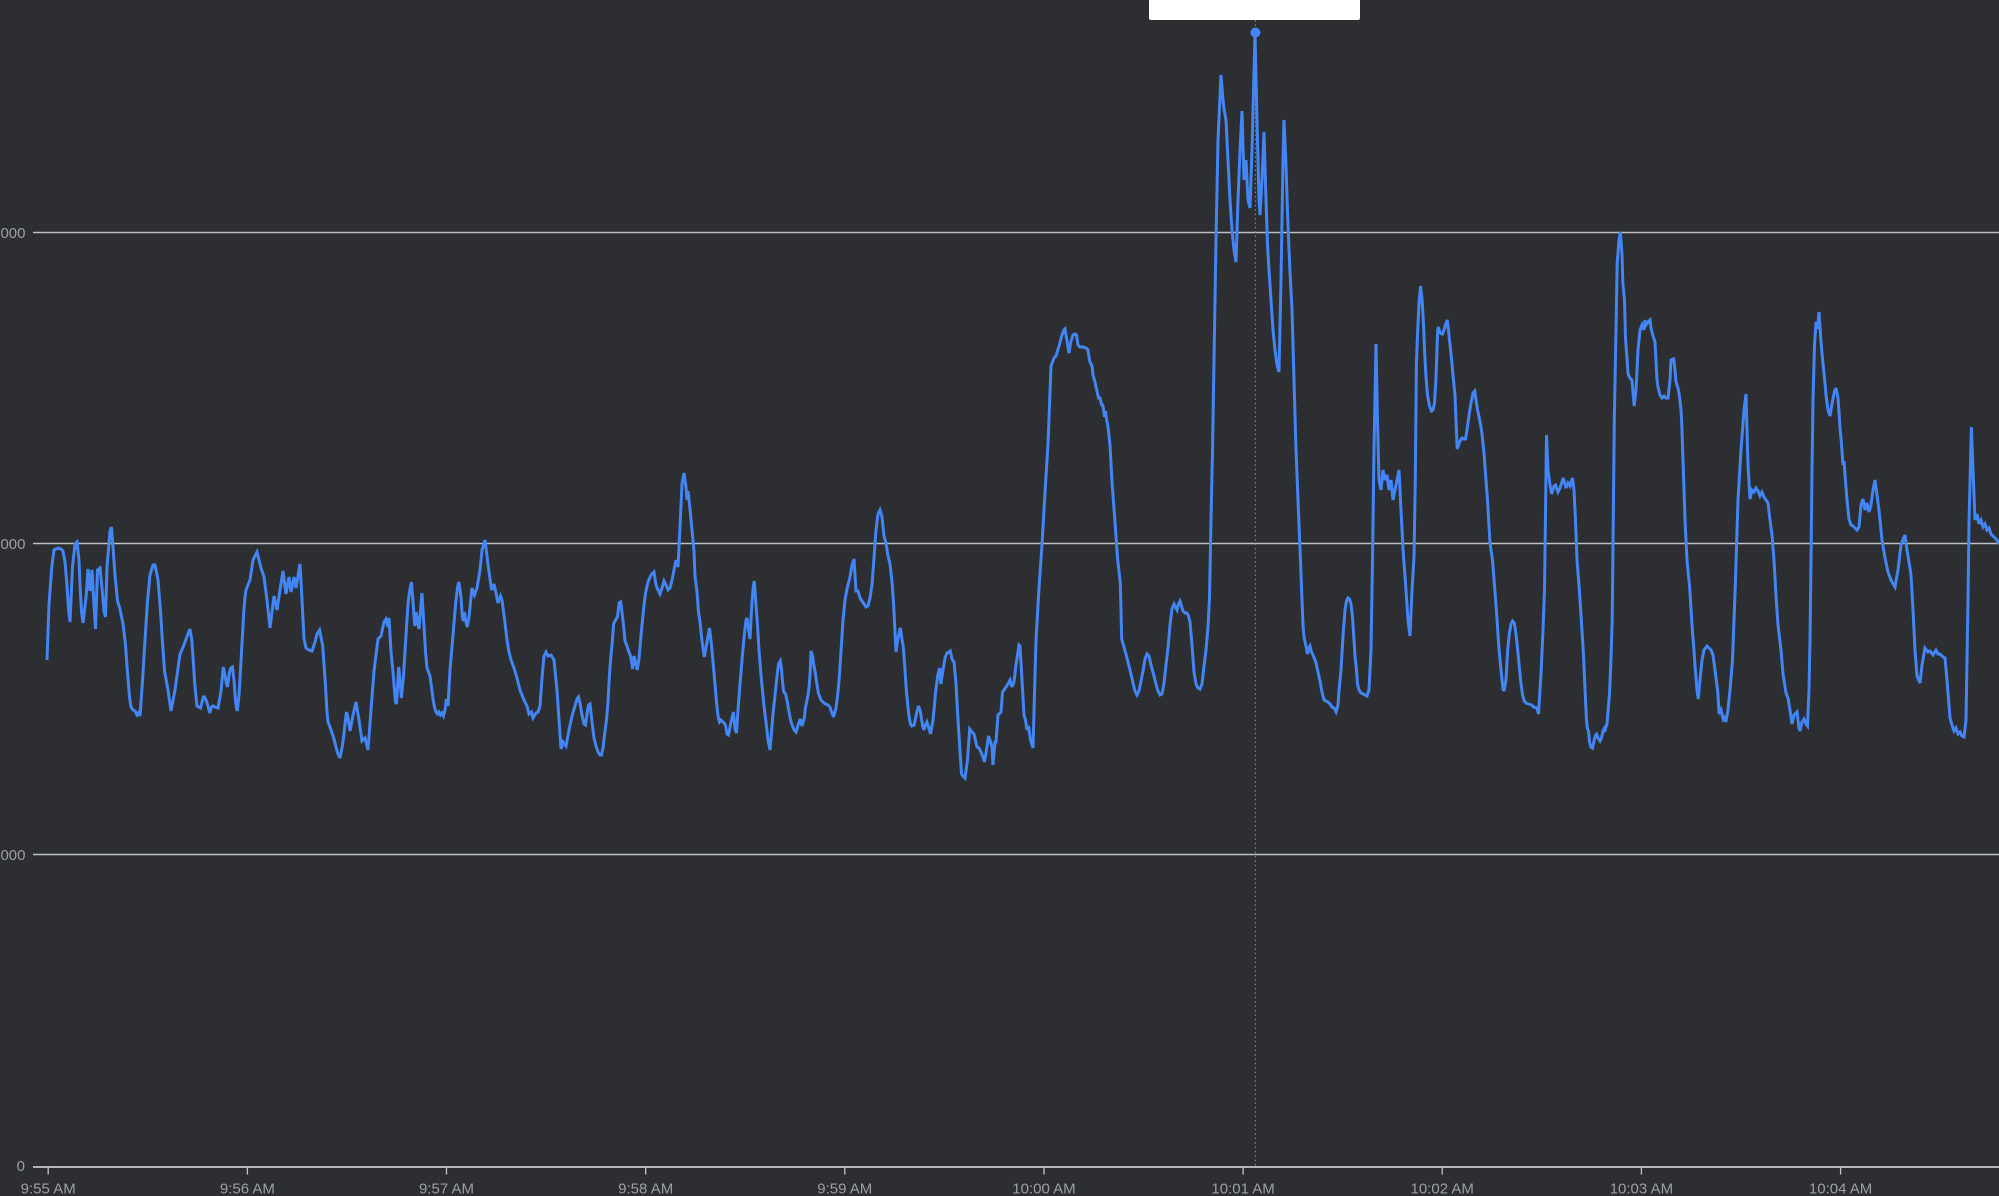 The image size is (1999, 1196). Describe the element at coordinates (247, 1188) in the screenshot. I see `svg-text: 9:56 AM` at that location.